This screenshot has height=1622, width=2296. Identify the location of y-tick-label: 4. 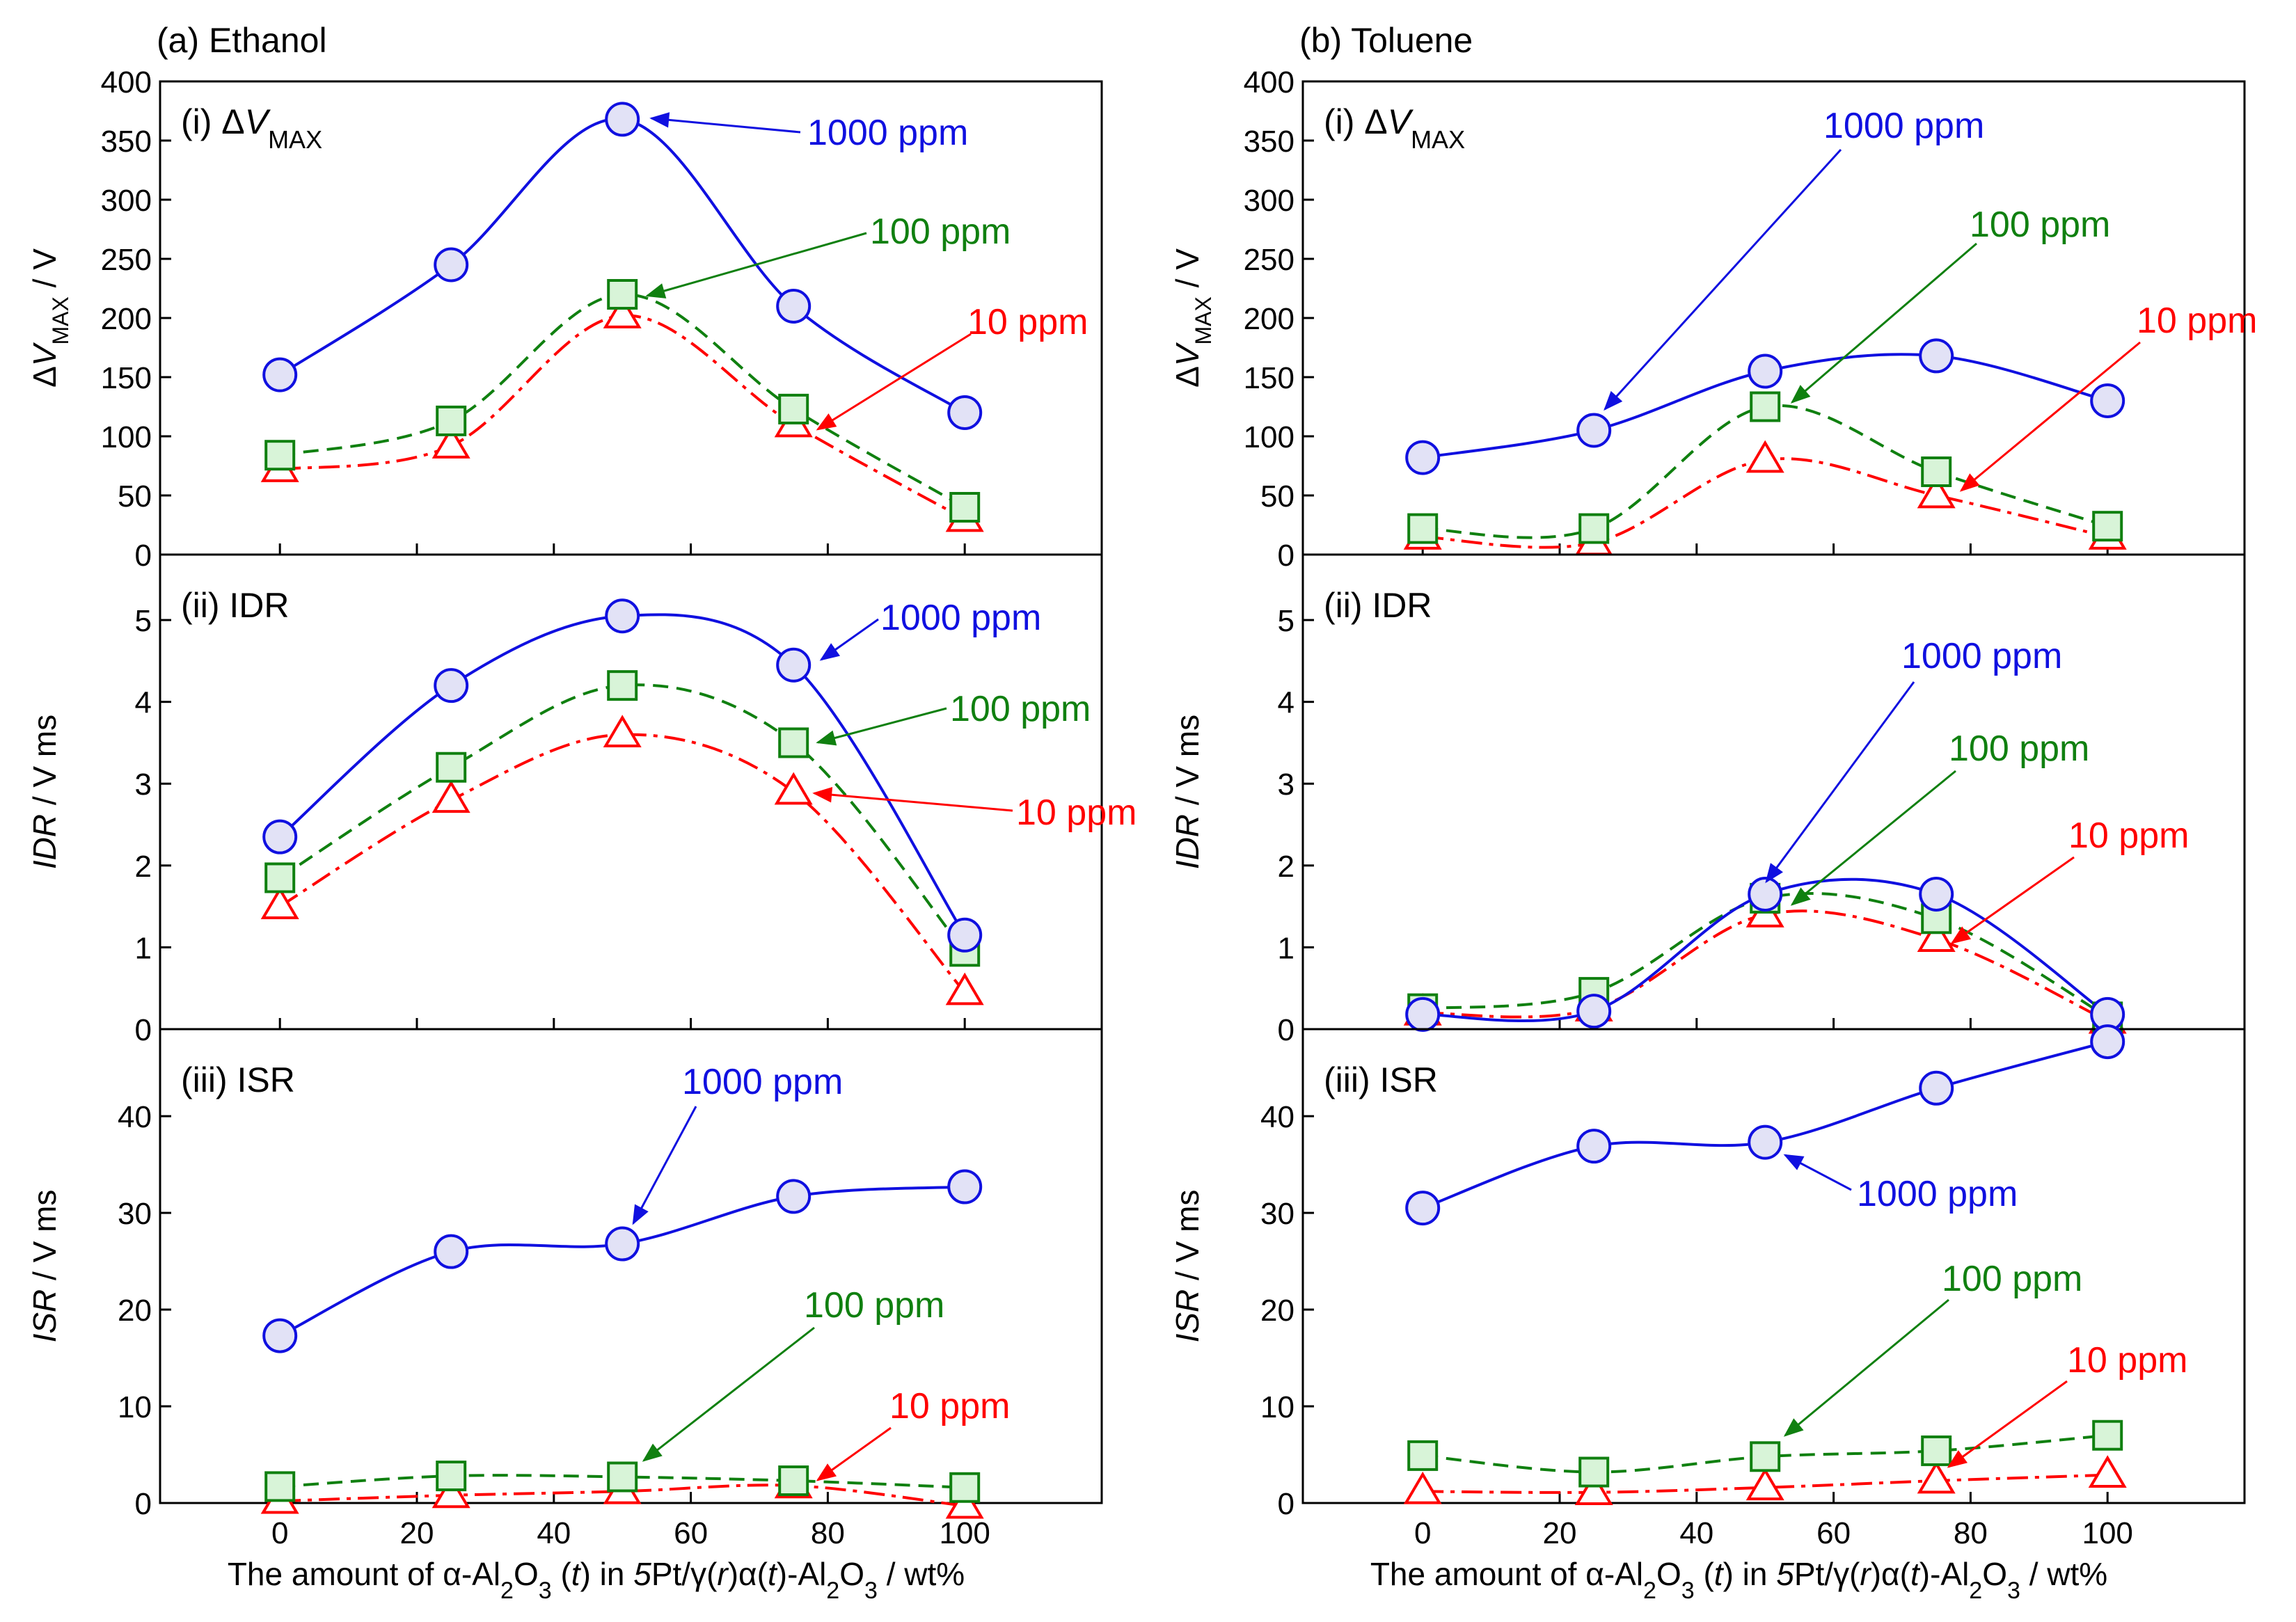
(143, 703).